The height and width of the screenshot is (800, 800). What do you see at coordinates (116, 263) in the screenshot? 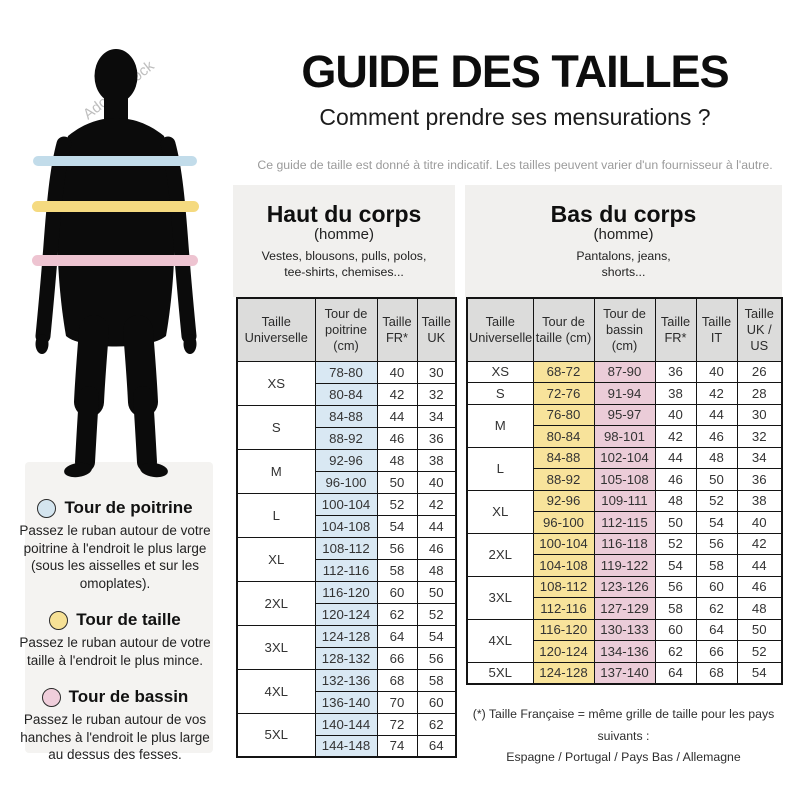
I see `body-shape` at bounding box center [116, 263].